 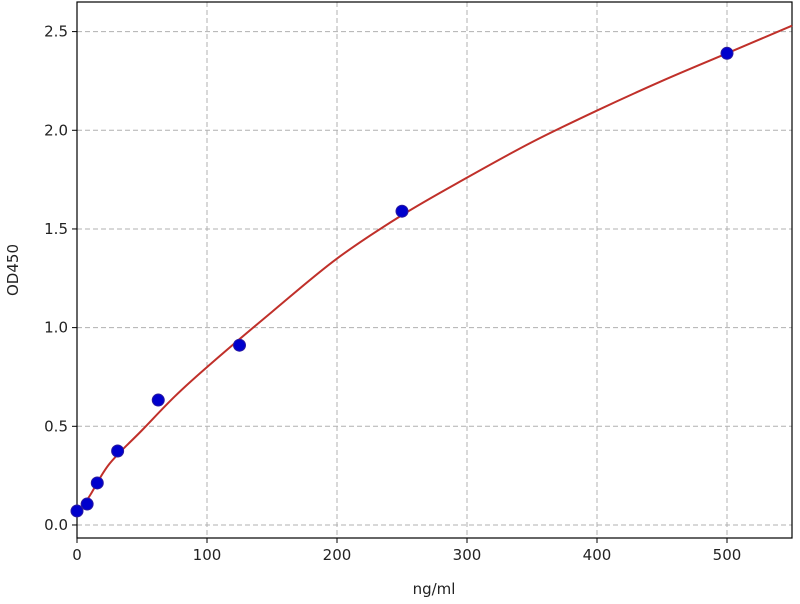 What do you see at coordinates (56, 525) in the screenshot?
I see `y-tick-label: 0.0` at bounding box center [56, 525].